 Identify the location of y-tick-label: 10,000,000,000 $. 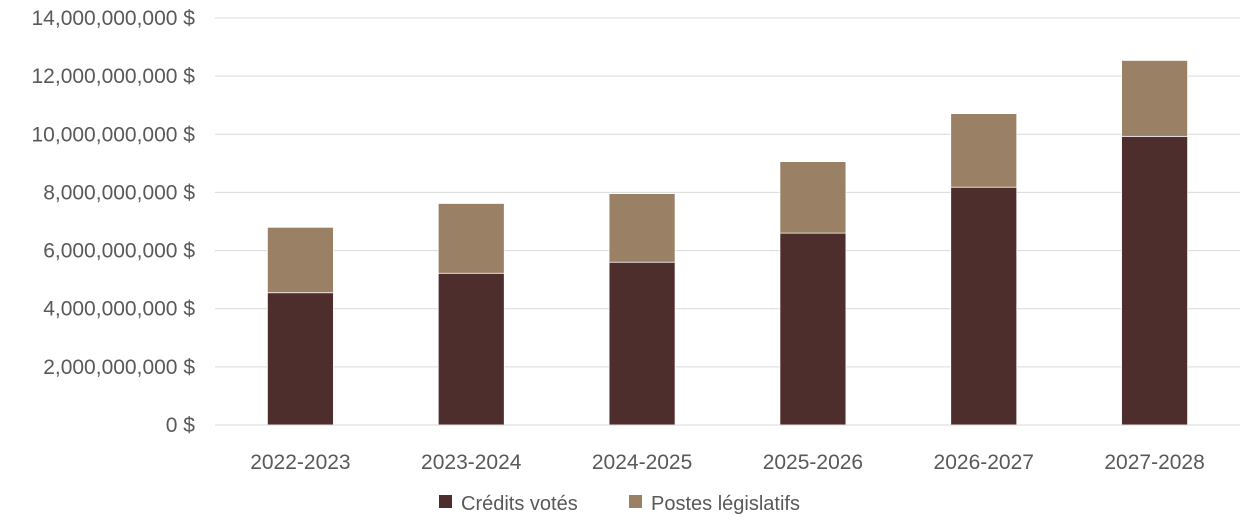
(114, 134).